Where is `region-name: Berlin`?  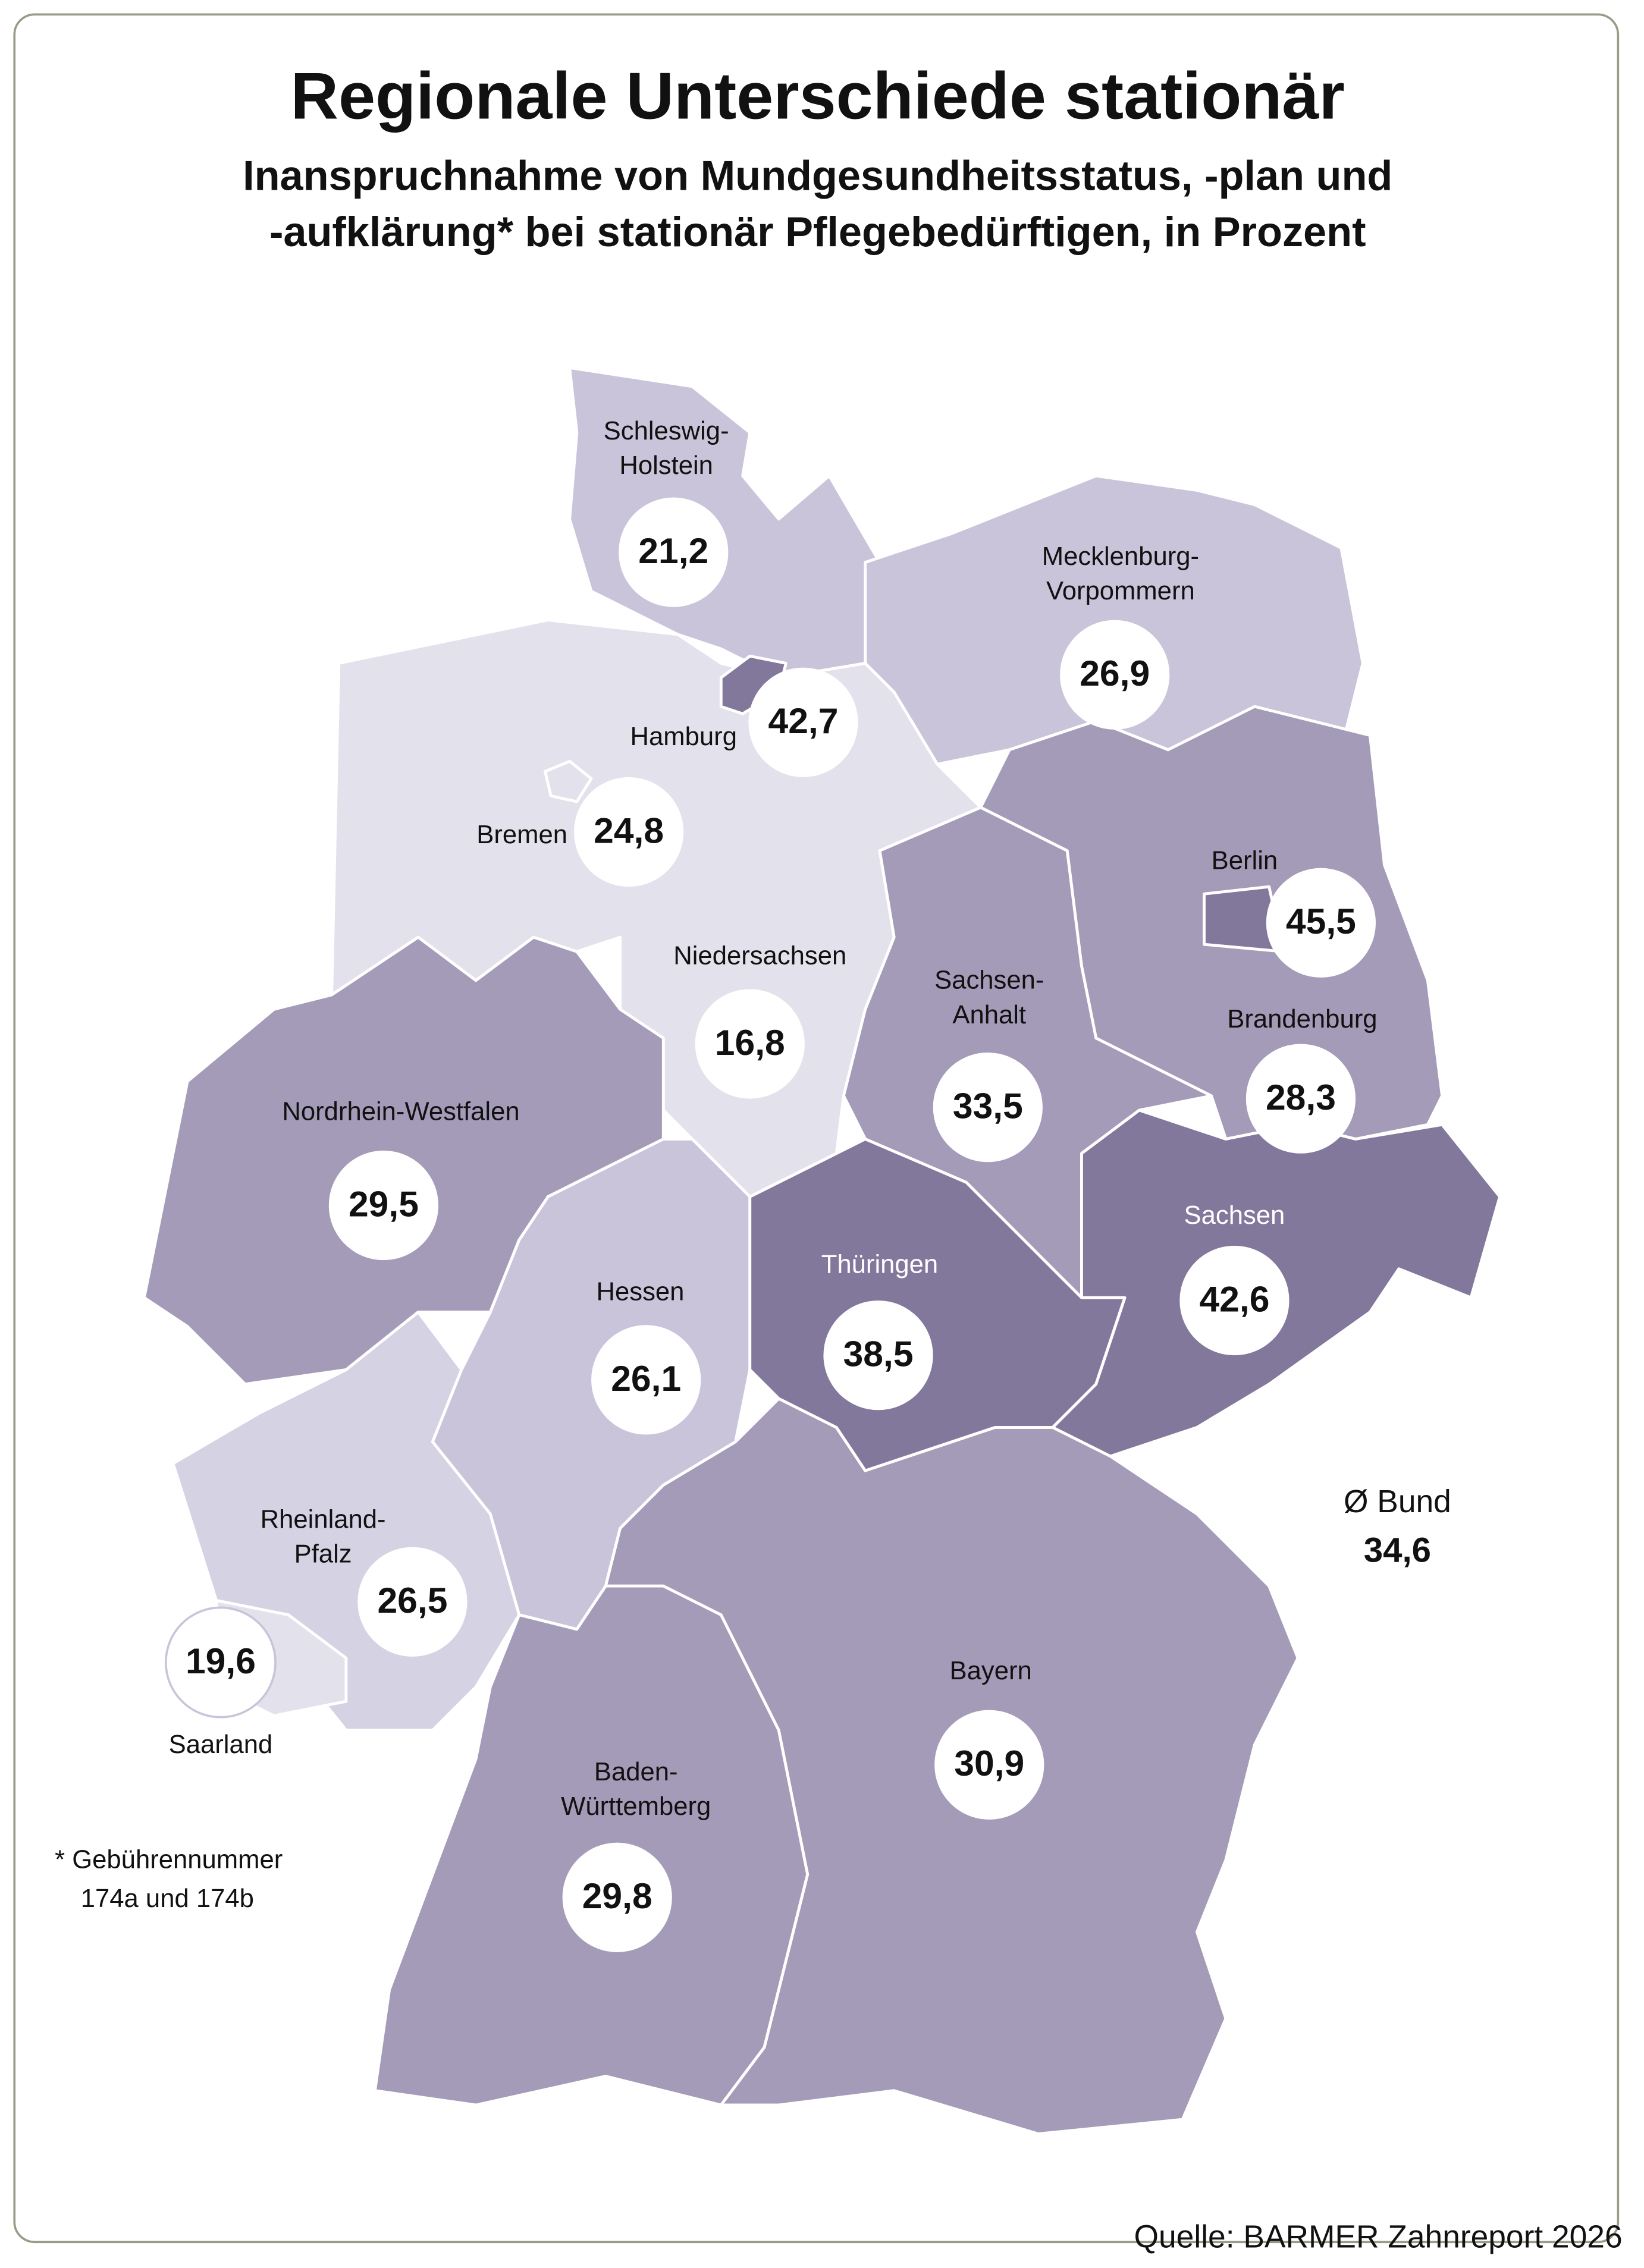
region-name: Berlin is located at coordinates (1245, 860).